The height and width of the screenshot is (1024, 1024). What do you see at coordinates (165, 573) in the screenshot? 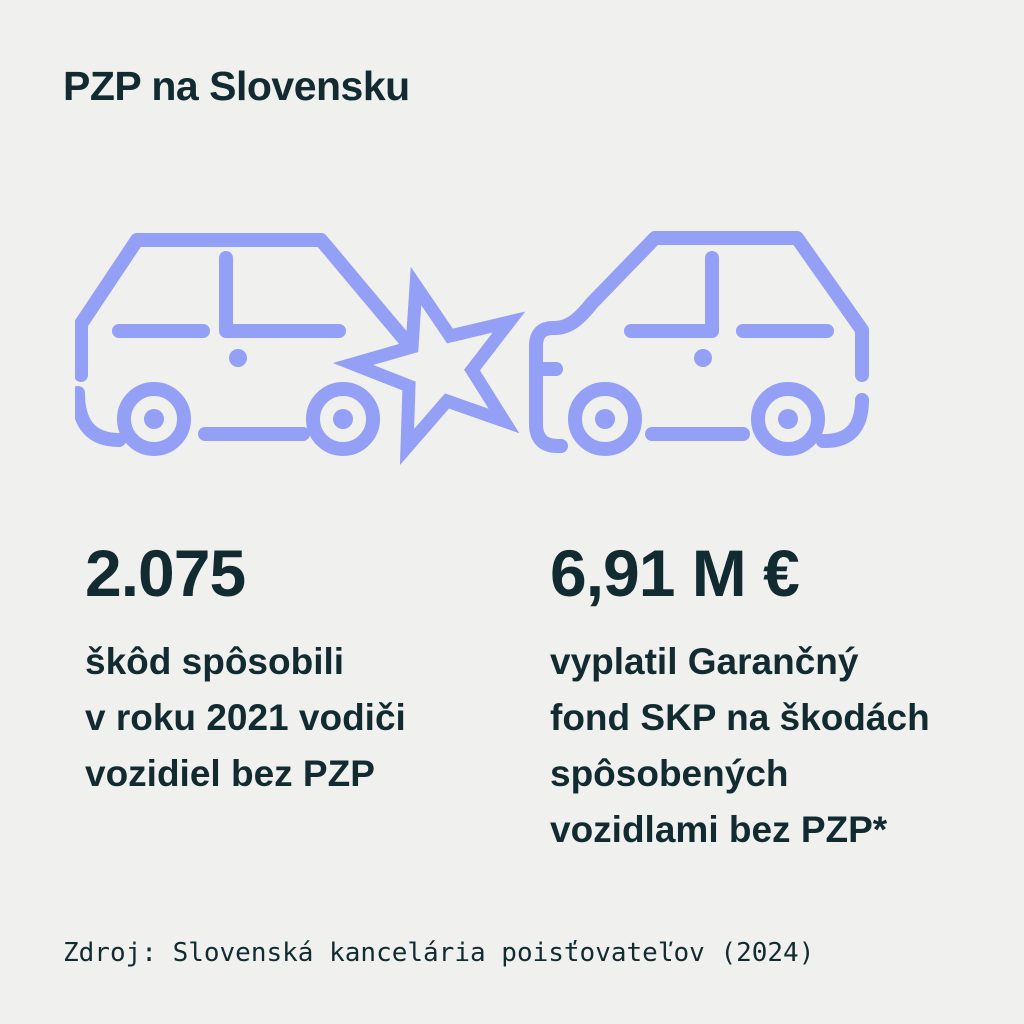
I see `stat-claims-value: 2.075` at bounding box center [165, 573].